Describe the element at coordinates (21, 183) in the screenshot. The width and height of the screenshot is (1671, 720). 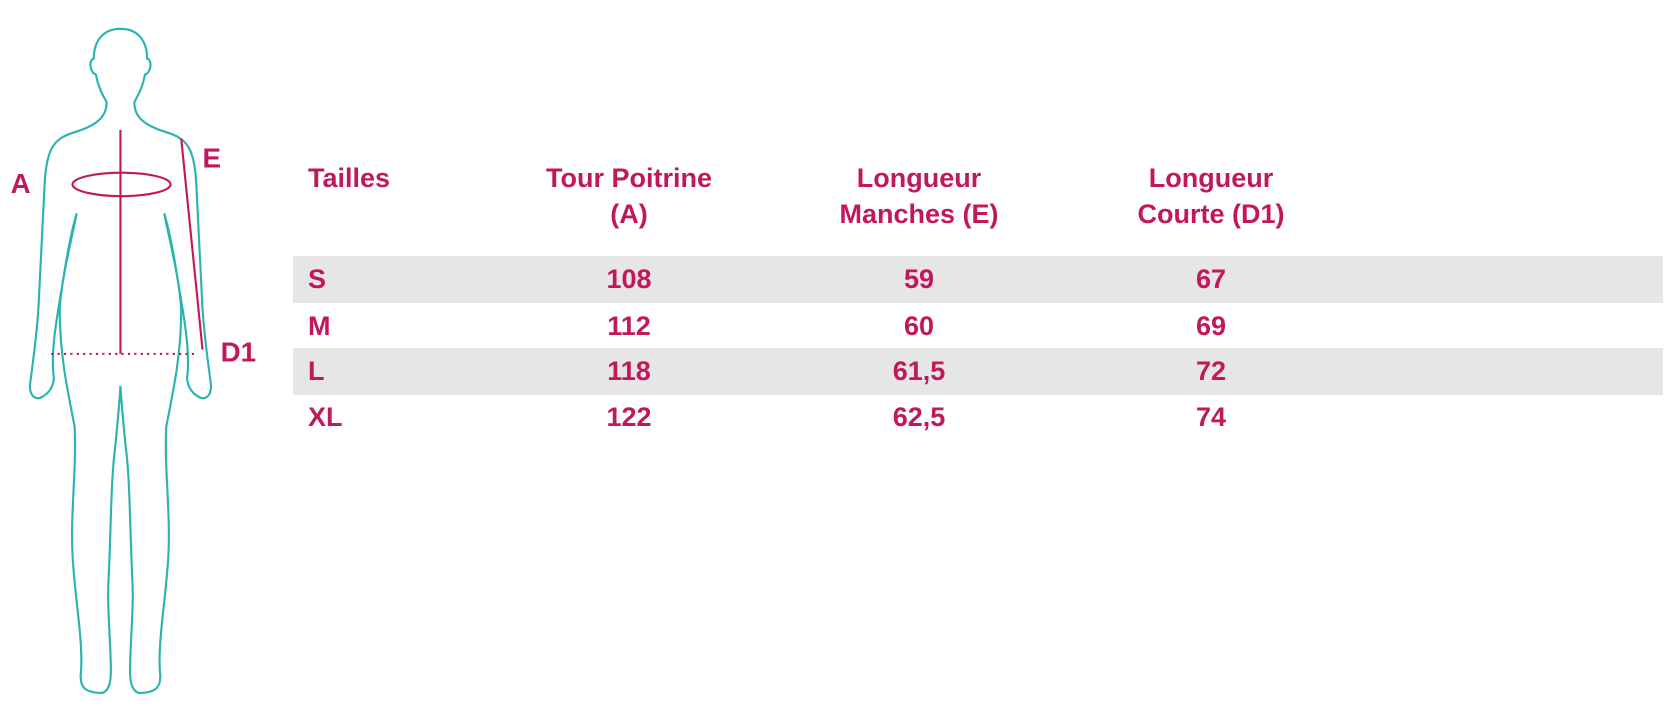
I see `label-a: A` at that location.